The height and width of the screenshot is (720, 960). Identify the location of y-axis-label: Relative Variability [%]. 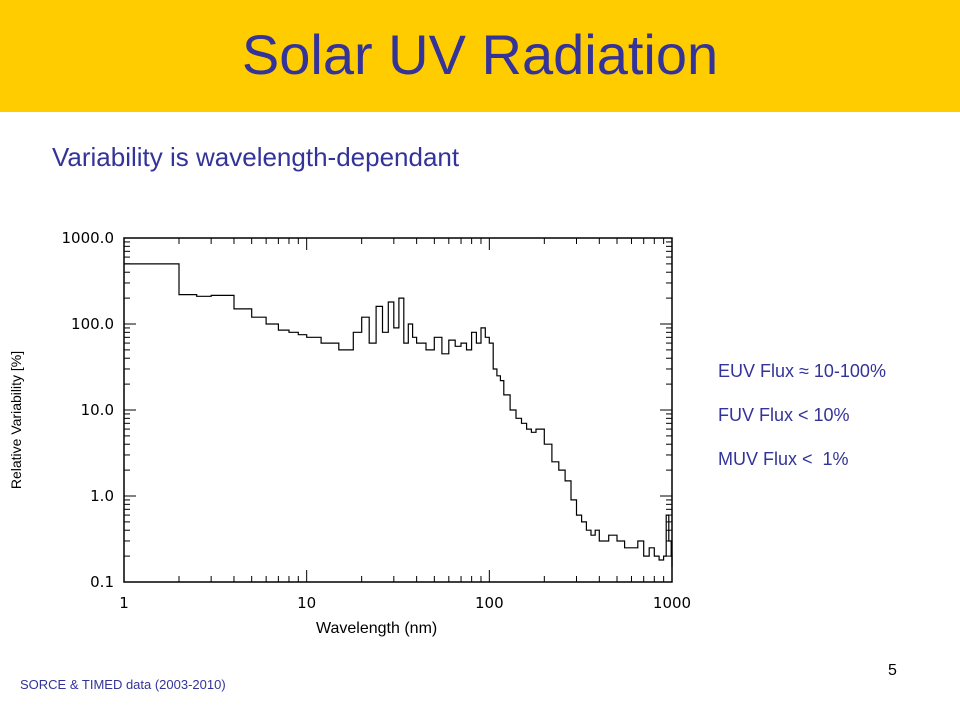
(16, 420).